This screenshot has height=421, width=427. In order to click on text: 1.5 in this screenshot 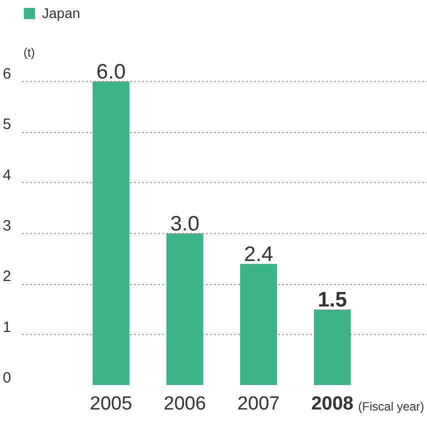, I will do `click(332, 300)`.